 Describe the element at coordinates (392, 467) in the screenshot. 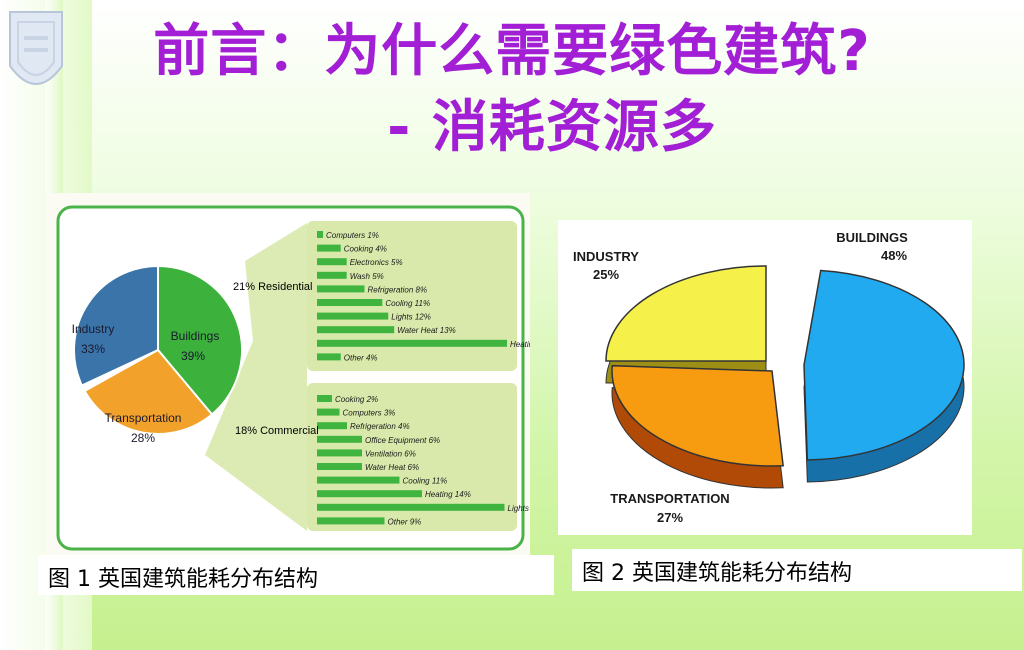

I see `bar-label-water-heat: Water Heat 6%` at that location.